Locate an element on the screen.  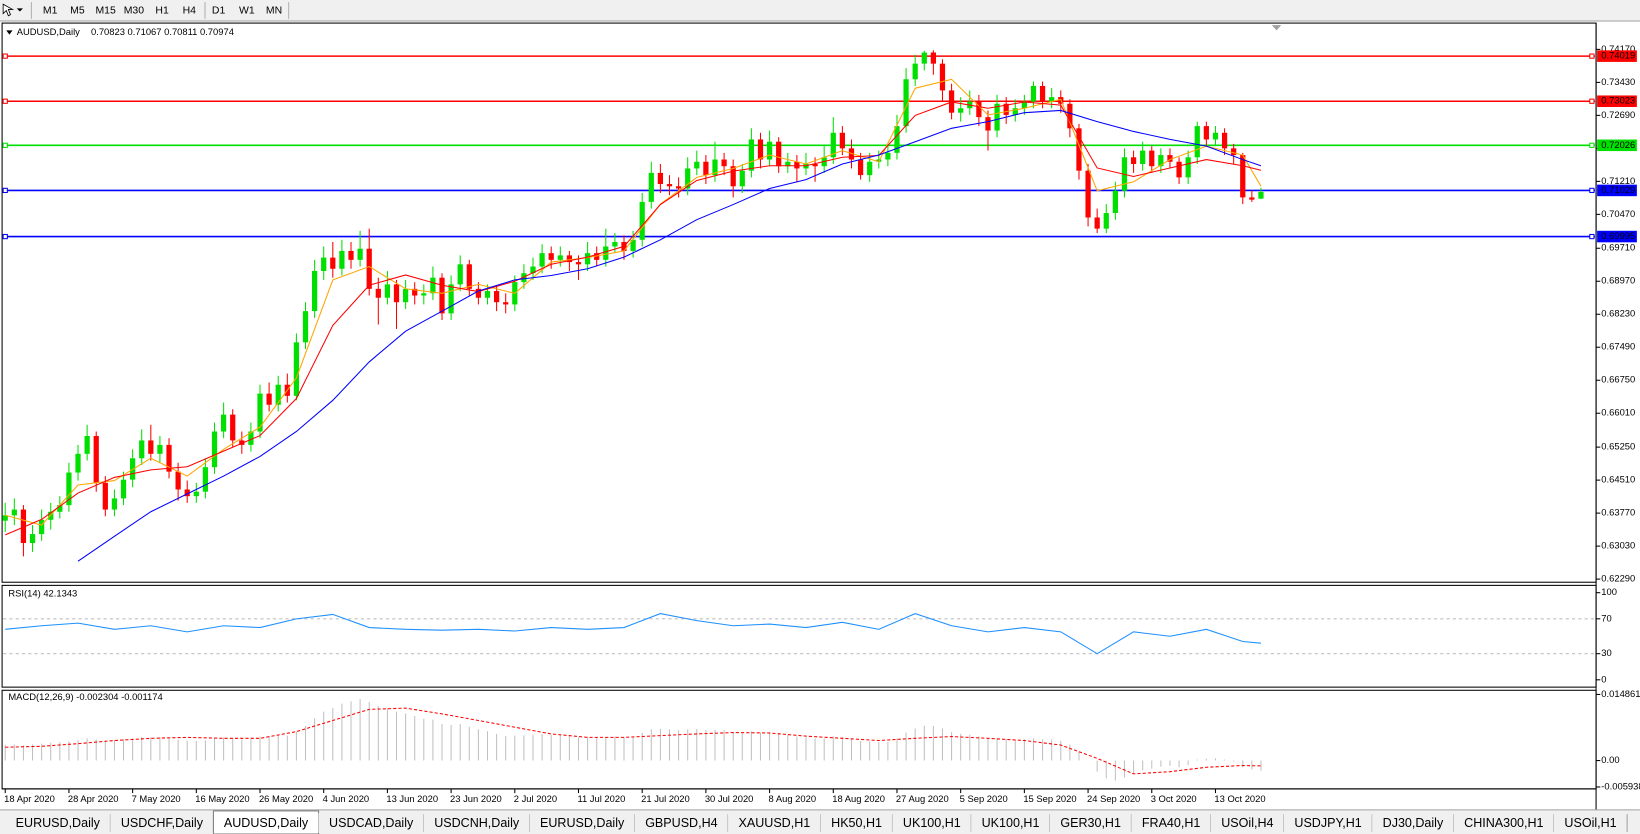
timeframe-button: M5 is located at coordinates (77, 10).